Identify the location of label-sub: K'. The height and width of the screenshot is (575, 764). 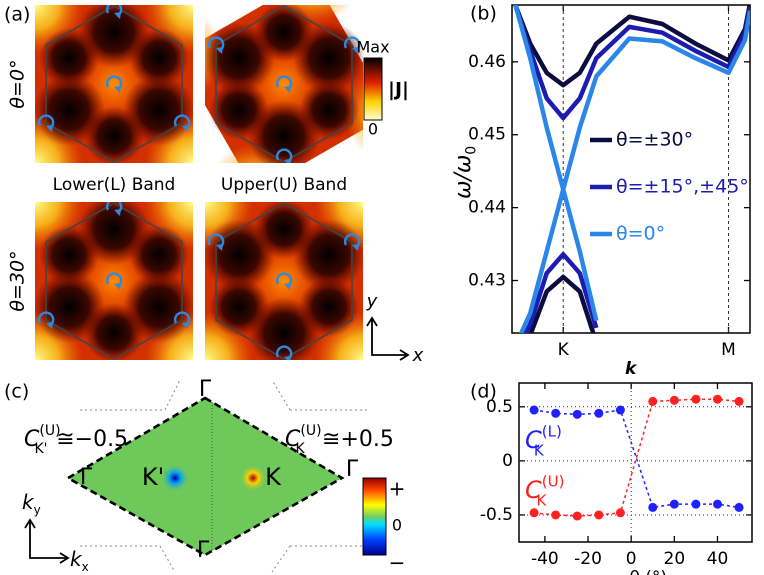
(41, 449).